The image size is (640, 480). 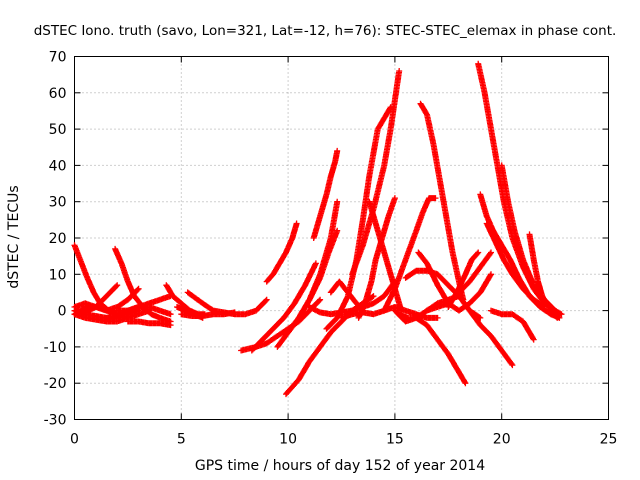 I want to click on y-tick-label: 70, so click(x=58, y=58).